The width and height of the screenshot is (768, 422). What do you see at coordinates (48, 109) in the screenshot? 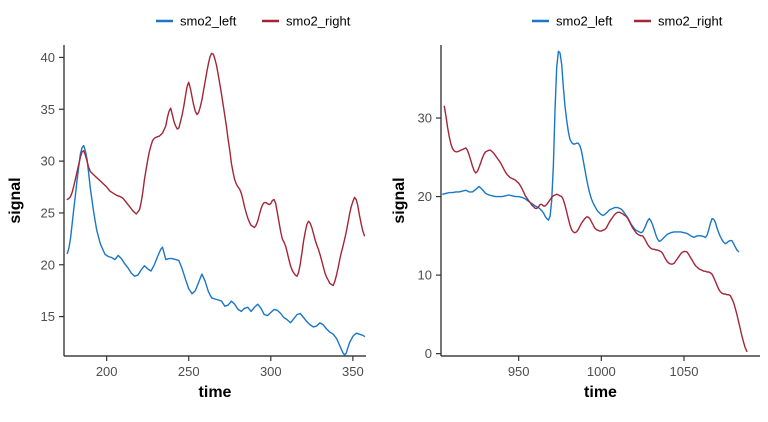
I see `y-tick-label: 35` at bounding box center [48, 109].